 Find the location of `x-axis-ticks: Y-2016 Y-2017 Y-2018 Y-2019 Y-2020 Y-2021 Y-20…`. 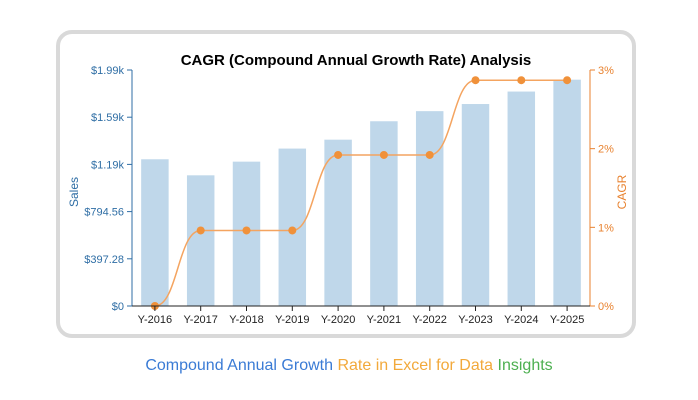

x-axis-ticks: Y-2016 Y-2017 Y-2018 Y-2019 Y-2020 Y-2021 Y-20… is located at coordinates (361, 316).